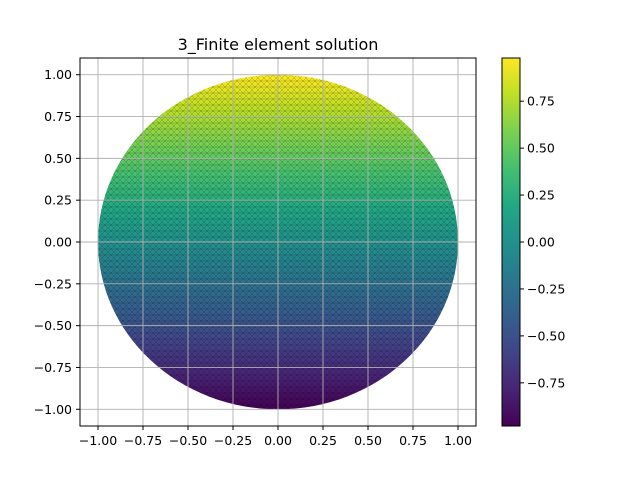 This screenshot has height=480, width=640. Describe the element at coordinates (53, 409) in the screenshot. I see `y-tick-label: −1.00` at that location.